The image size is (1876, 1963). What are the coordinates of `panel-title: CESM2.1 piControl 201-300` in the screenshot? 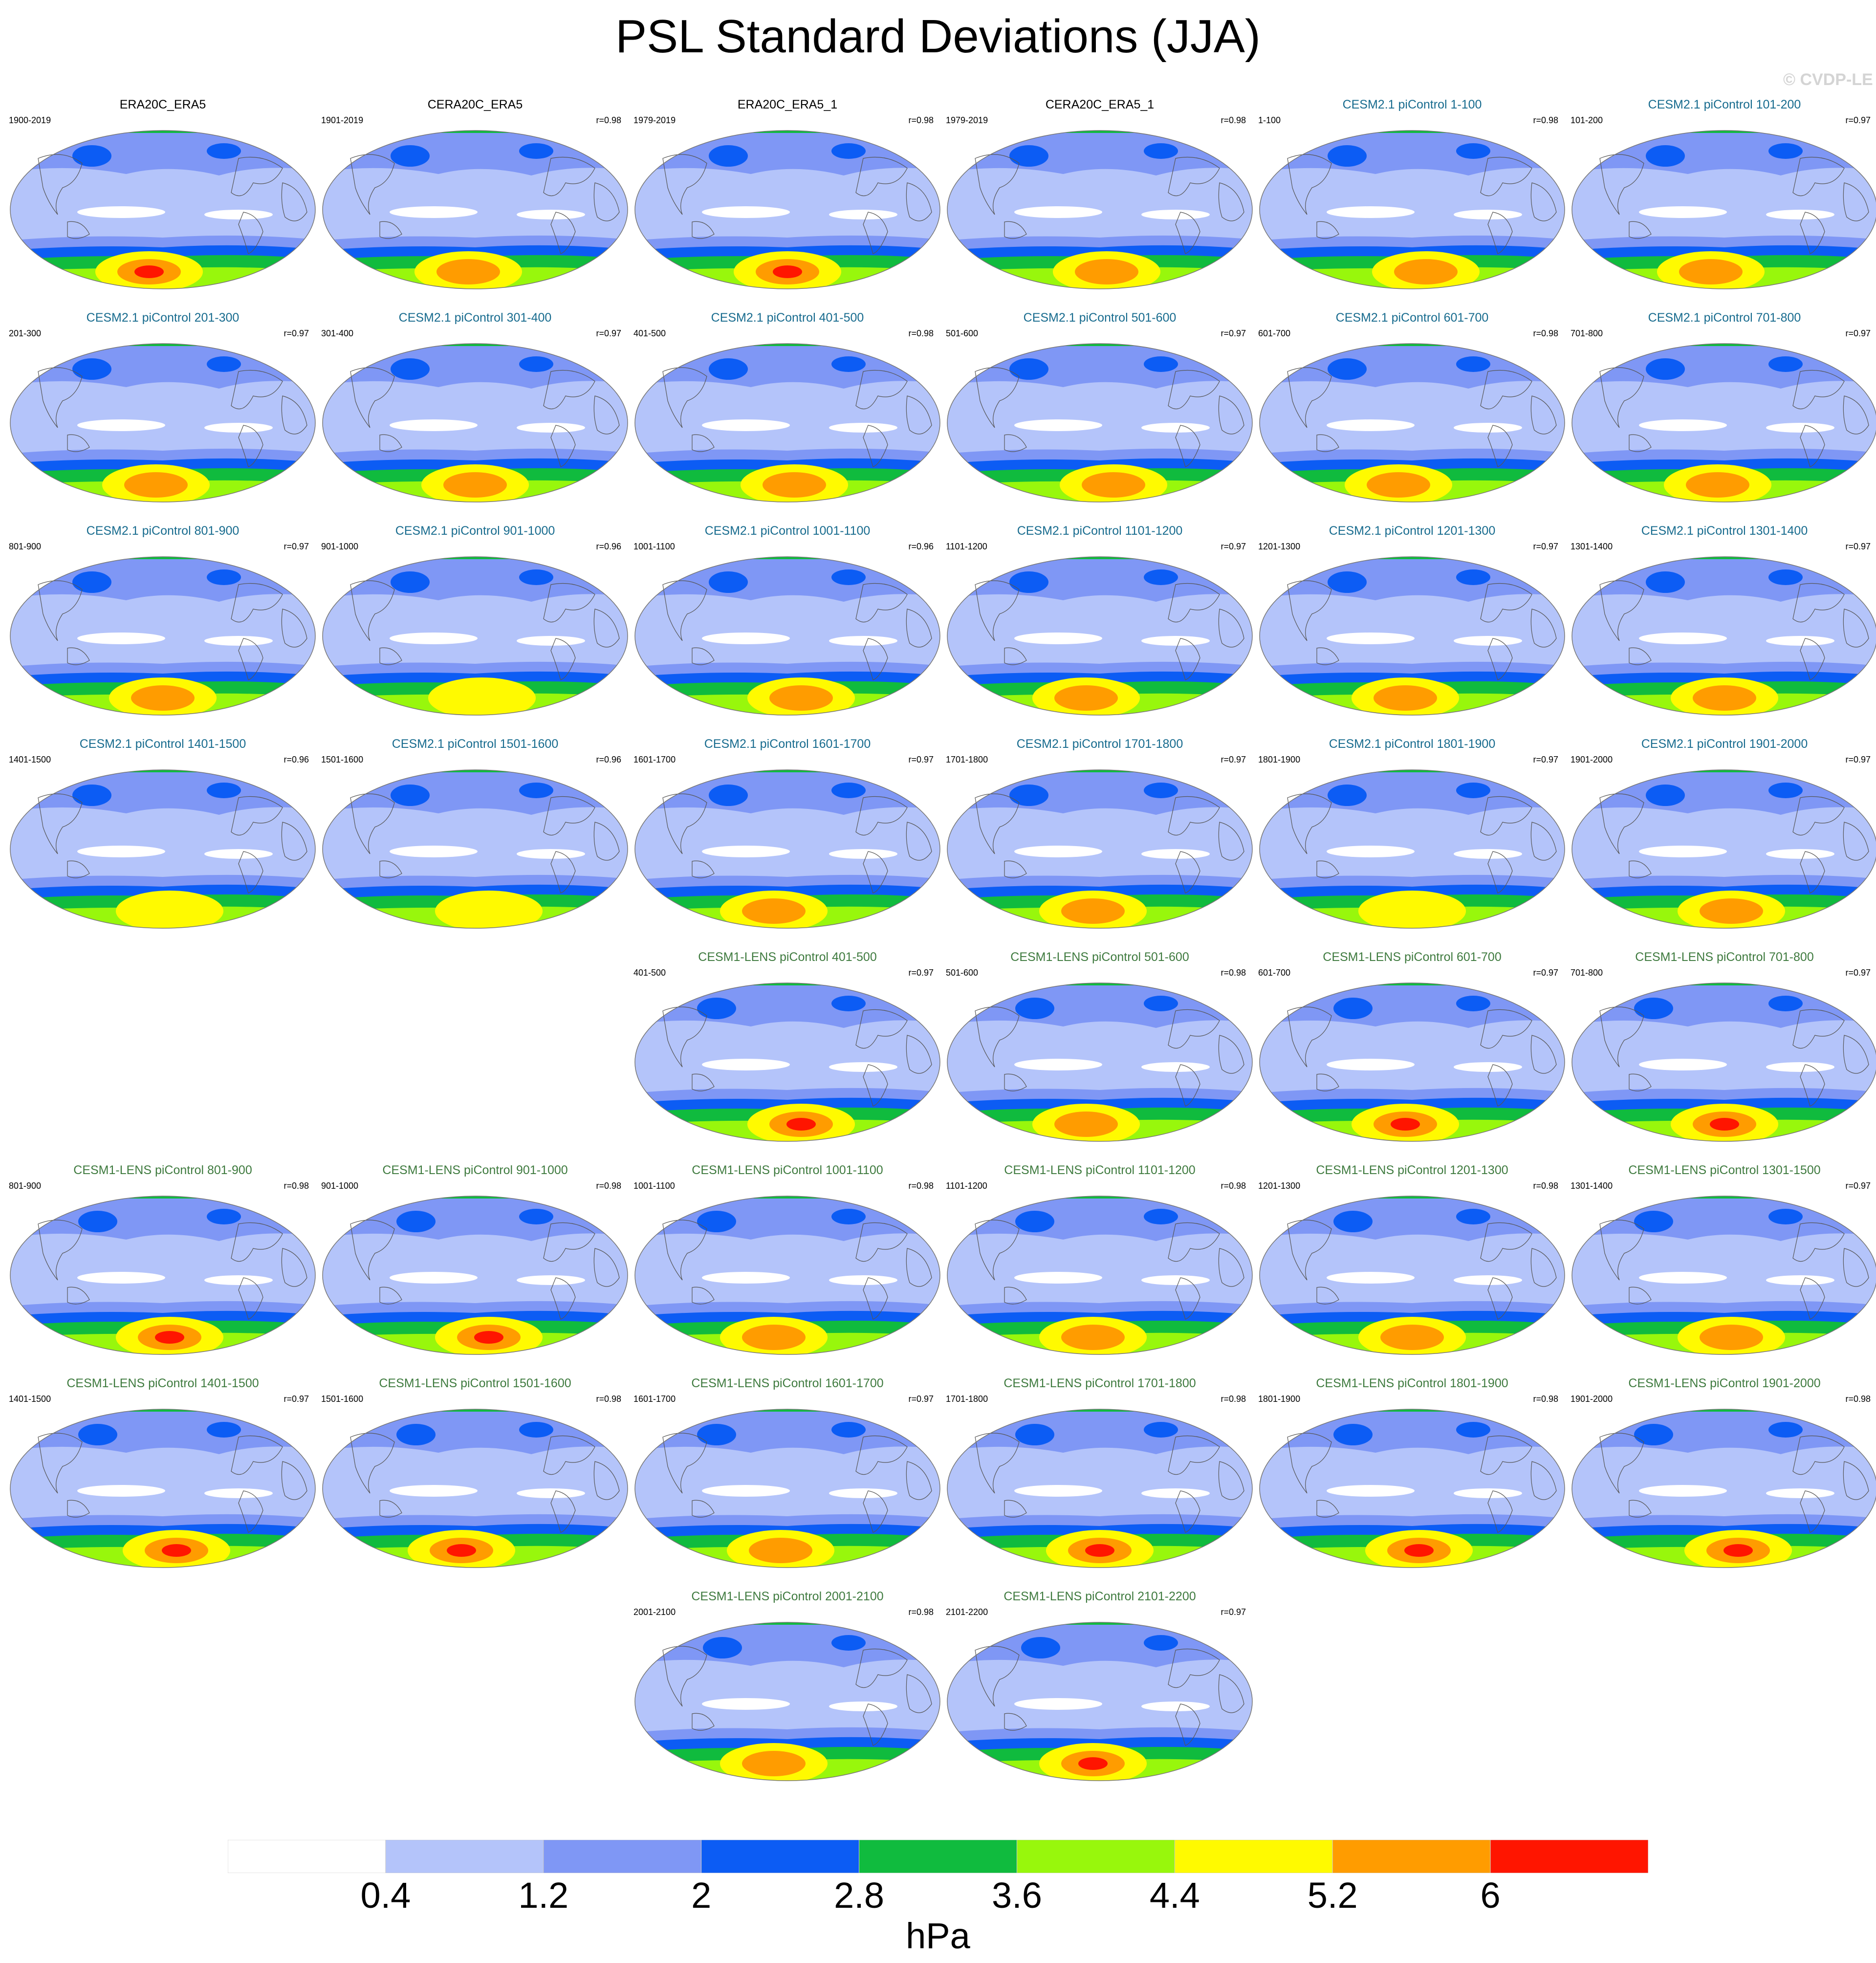 It's located at (163, 318).